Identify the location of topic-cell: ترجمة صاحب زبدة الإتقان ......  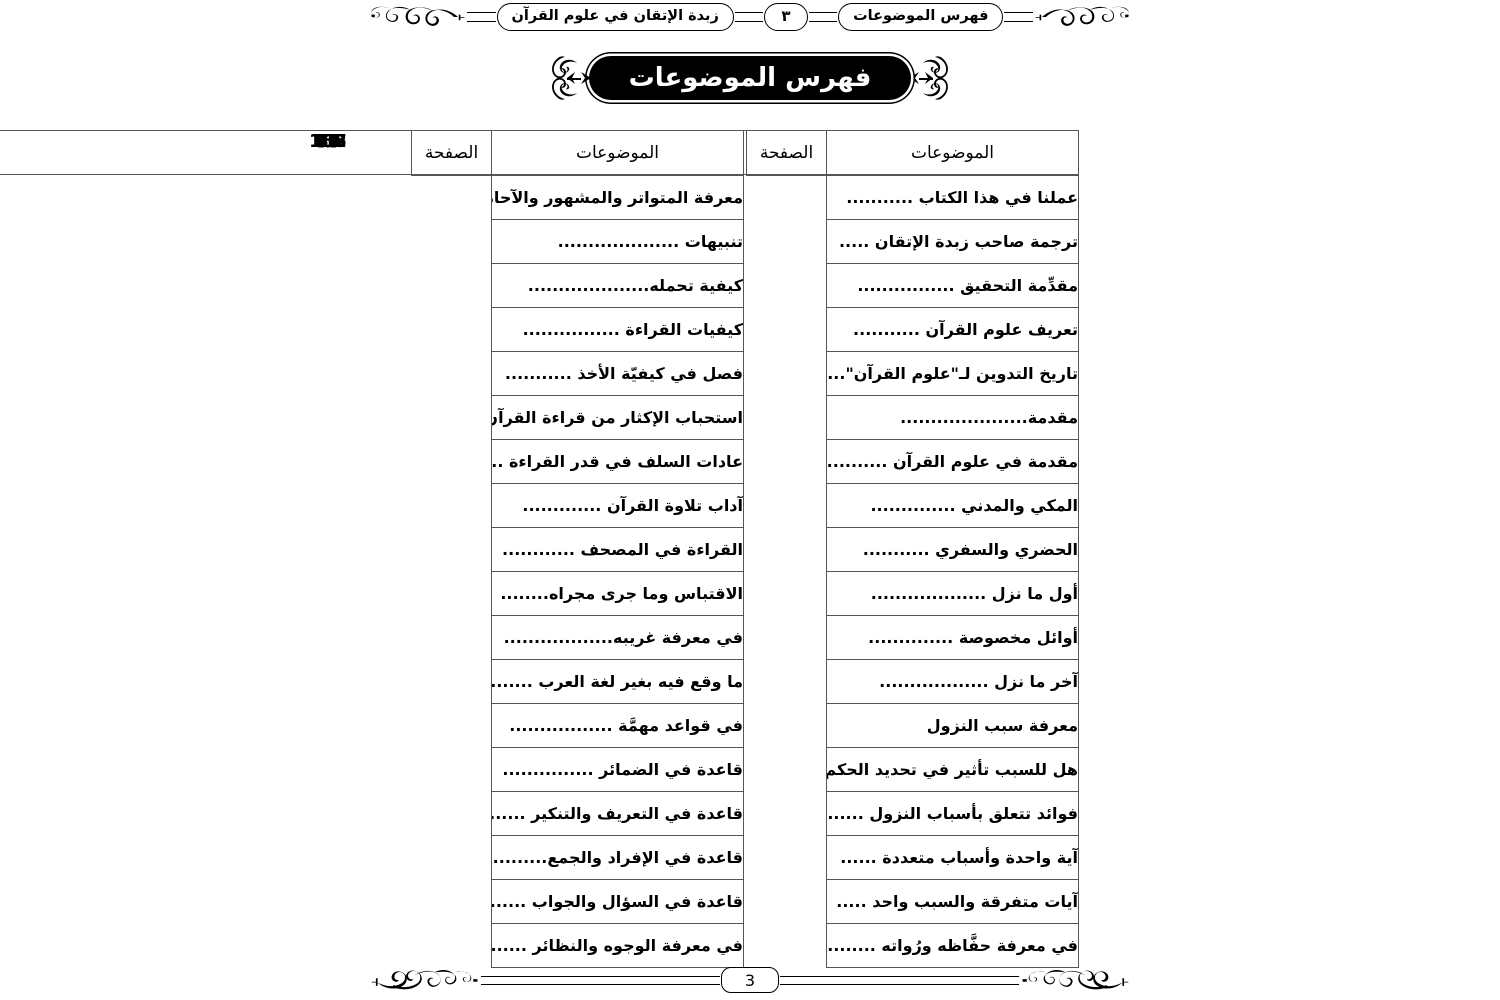
(952, 241).